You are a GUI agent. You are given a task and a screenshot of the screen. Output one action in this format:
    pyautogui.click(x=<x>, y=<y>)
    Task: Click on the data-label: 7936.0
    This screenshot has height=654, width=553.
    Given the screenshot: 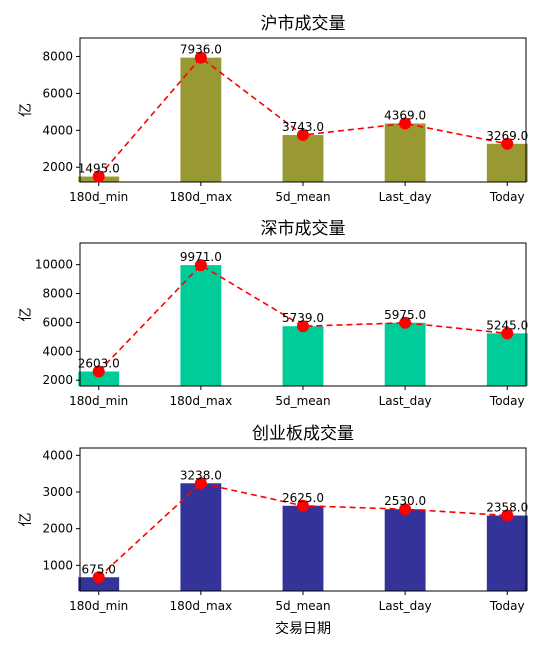 What is the action you would take?
    pyautogui.click(x=201, y=50)
    